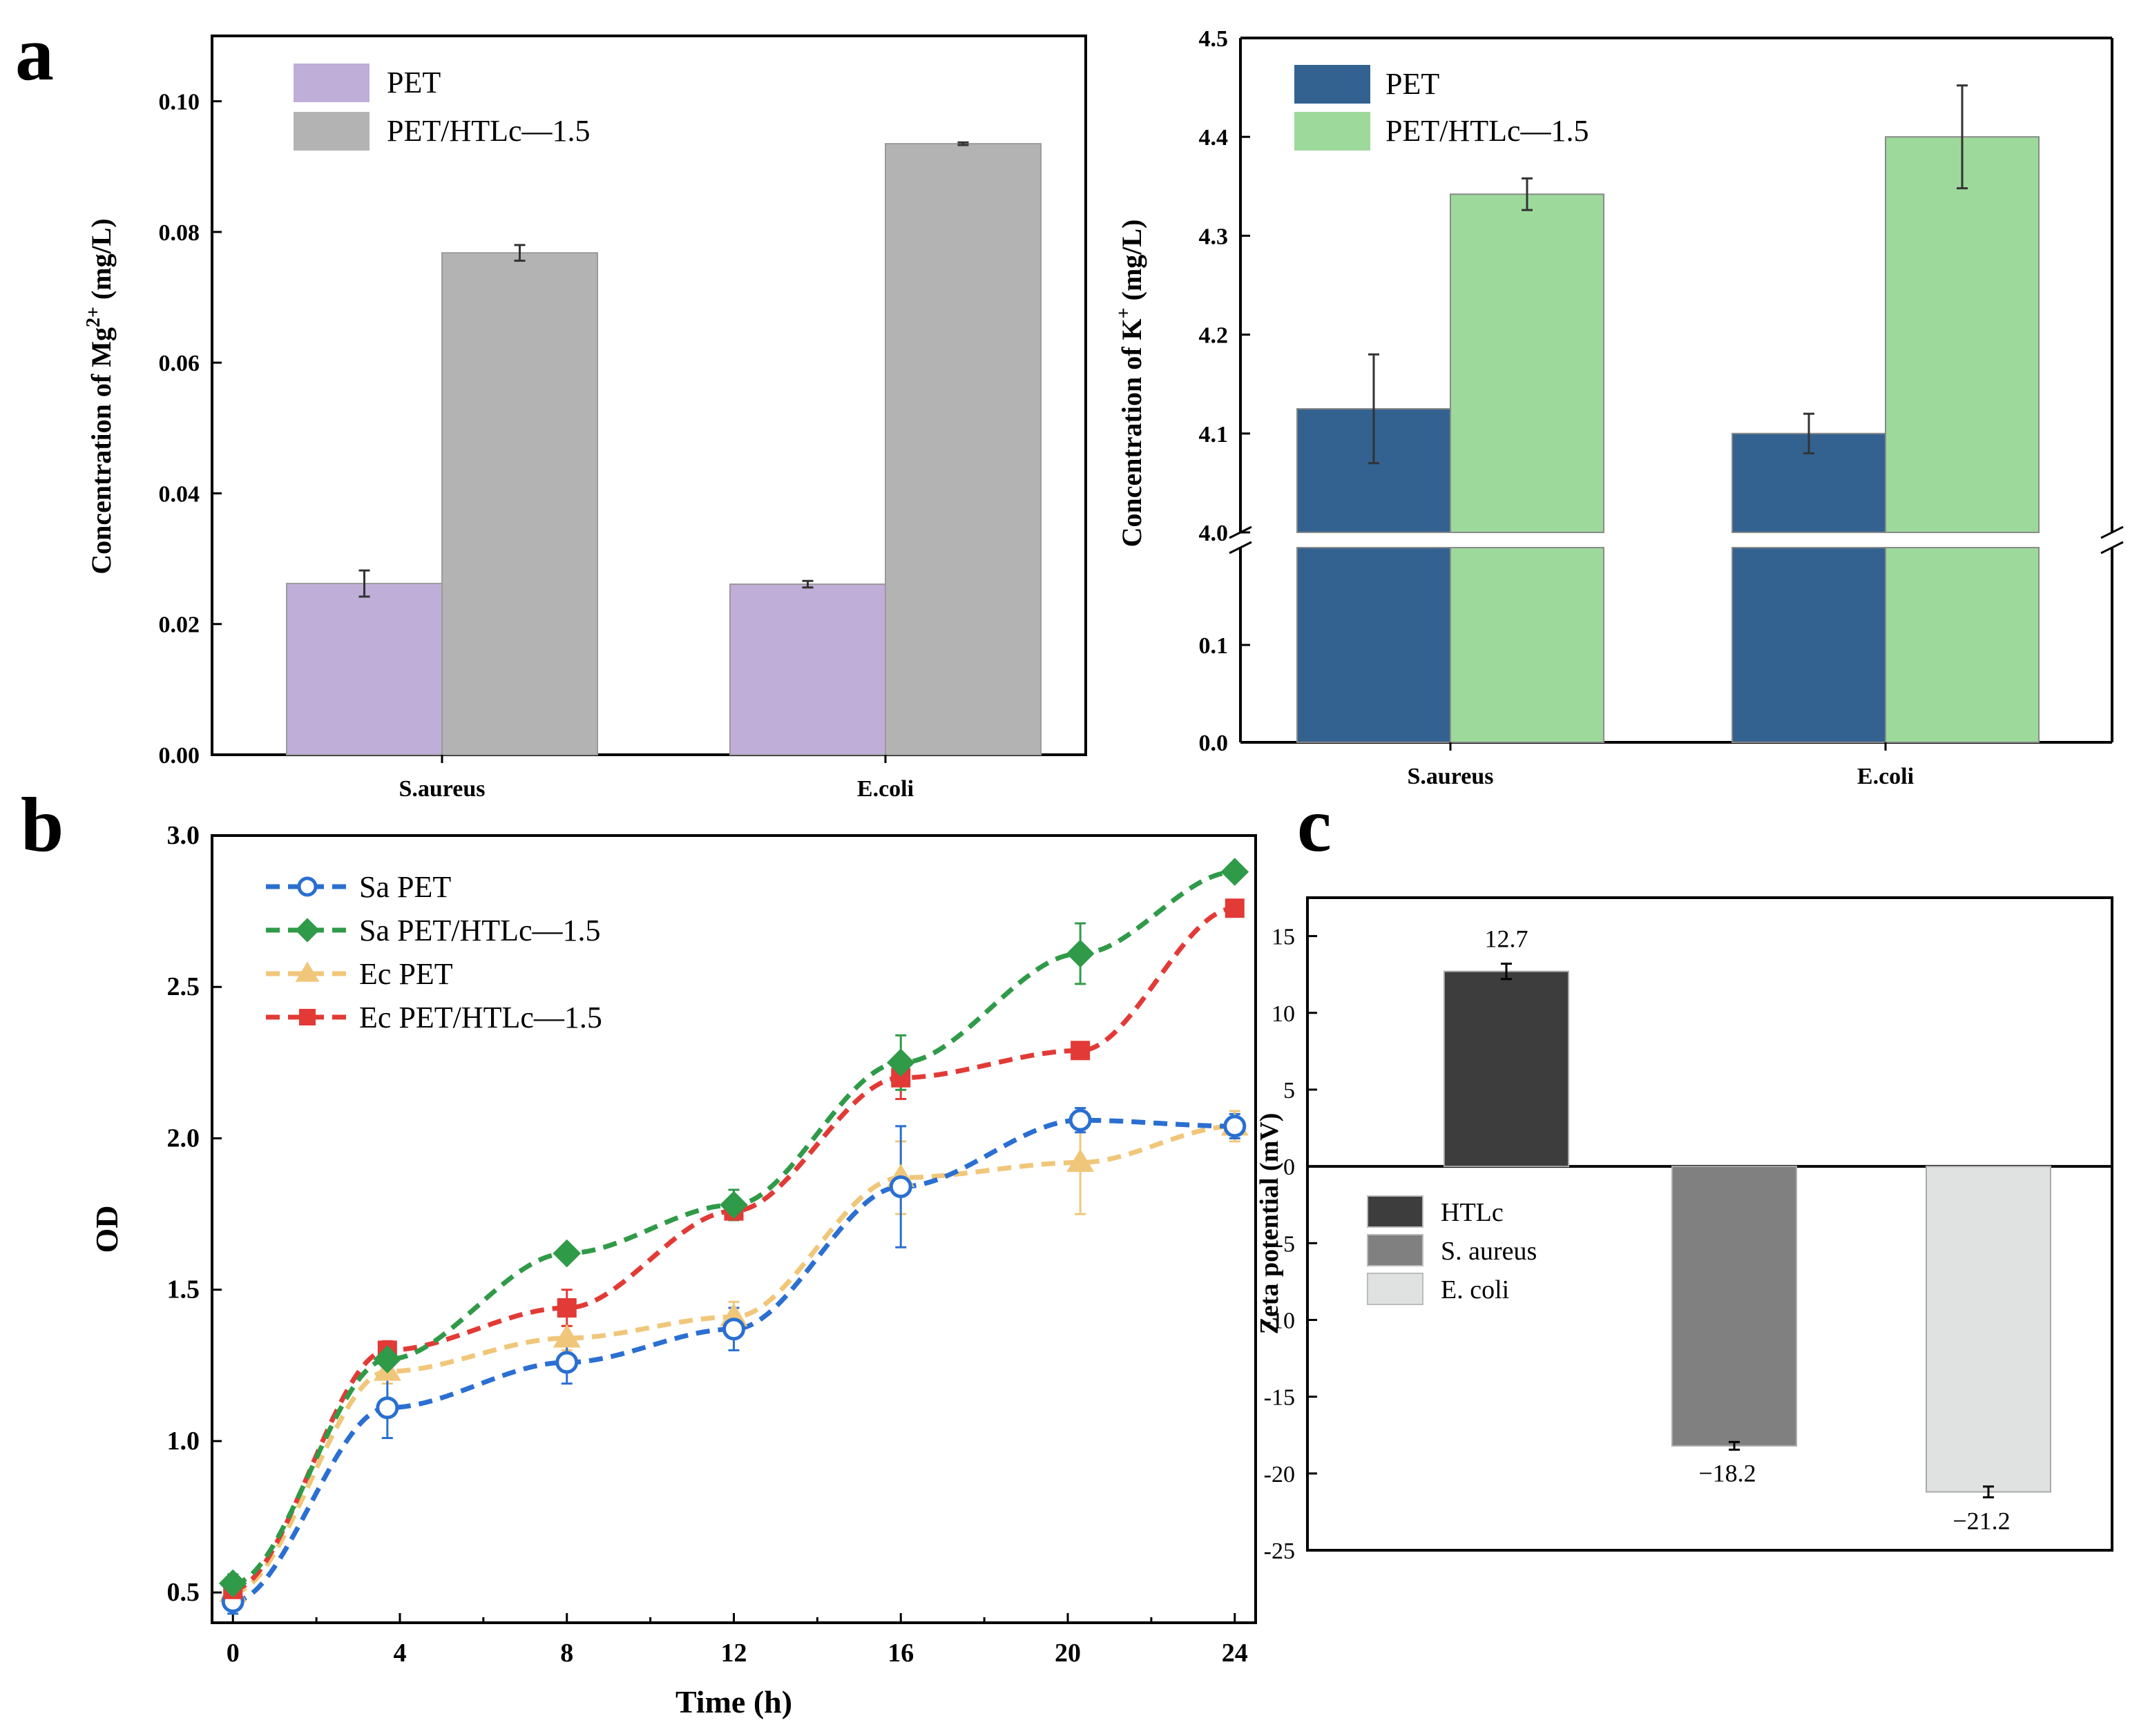 The height and width of the screenshot is (1736, 2139). What do you see at coordinates (1885, 776) in the screenshot?
I see `a-right-xtick-label: E.coli` at bounding box center [1885, 776].